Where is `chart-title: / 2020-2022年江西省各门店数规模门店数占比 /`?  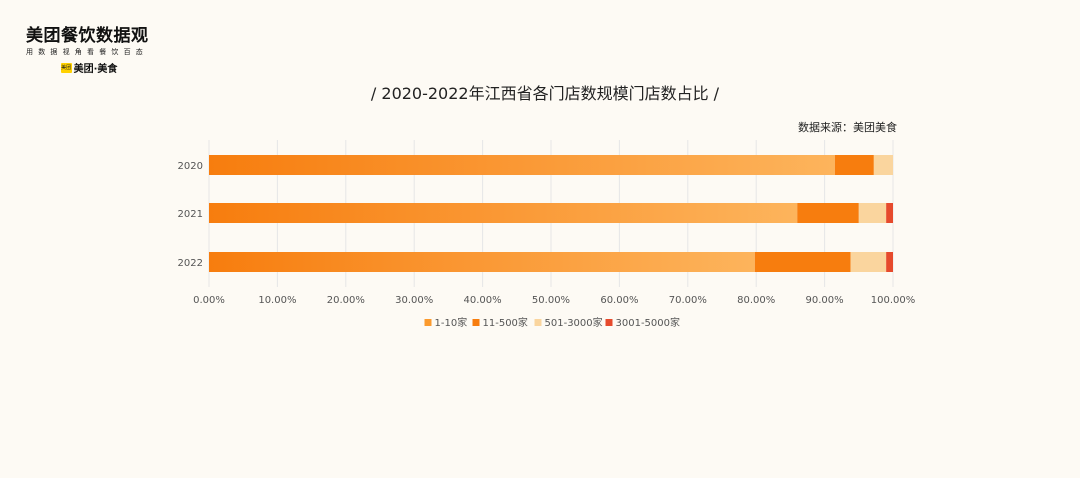 chart-title: / 2020-2022年江西省各门店数规模门店数占比 / is located at coordinates (545, 93).